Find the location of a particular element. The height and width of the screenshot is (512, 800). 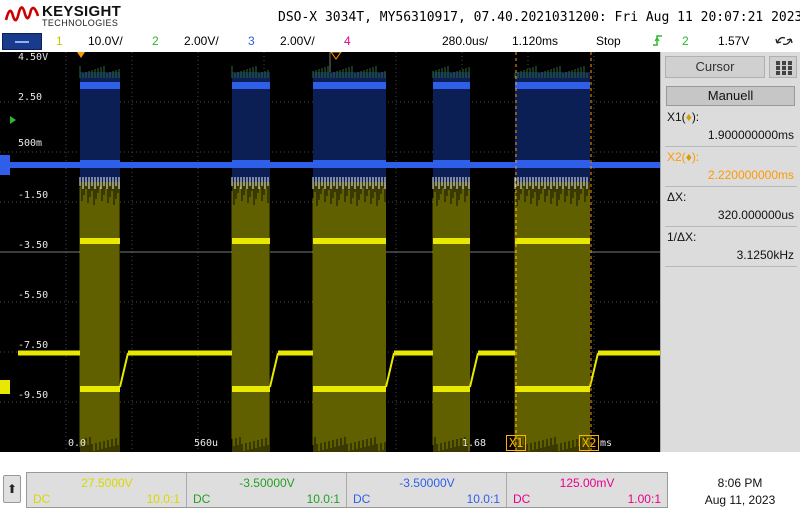

ch3-coupling: DC is located at coordinates (362, 499).